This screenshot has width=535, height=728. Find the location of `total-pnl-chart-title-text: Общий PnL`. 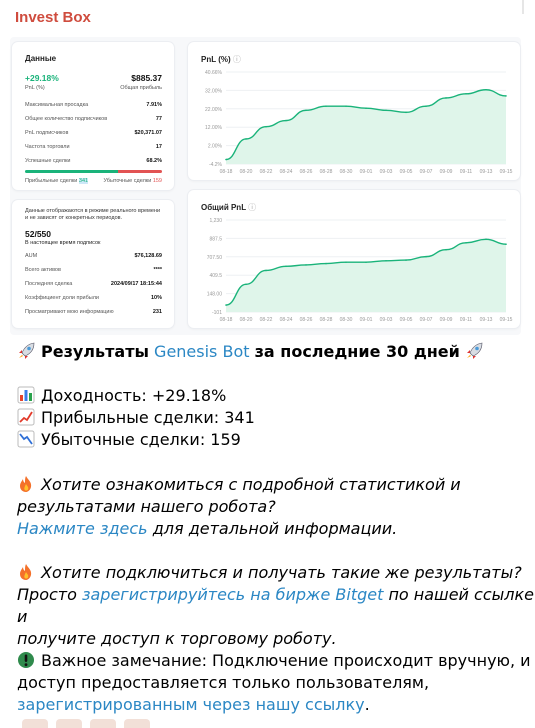

total-pnl-chart-title-text: Общий PnL is located at coordinates (223, 207).